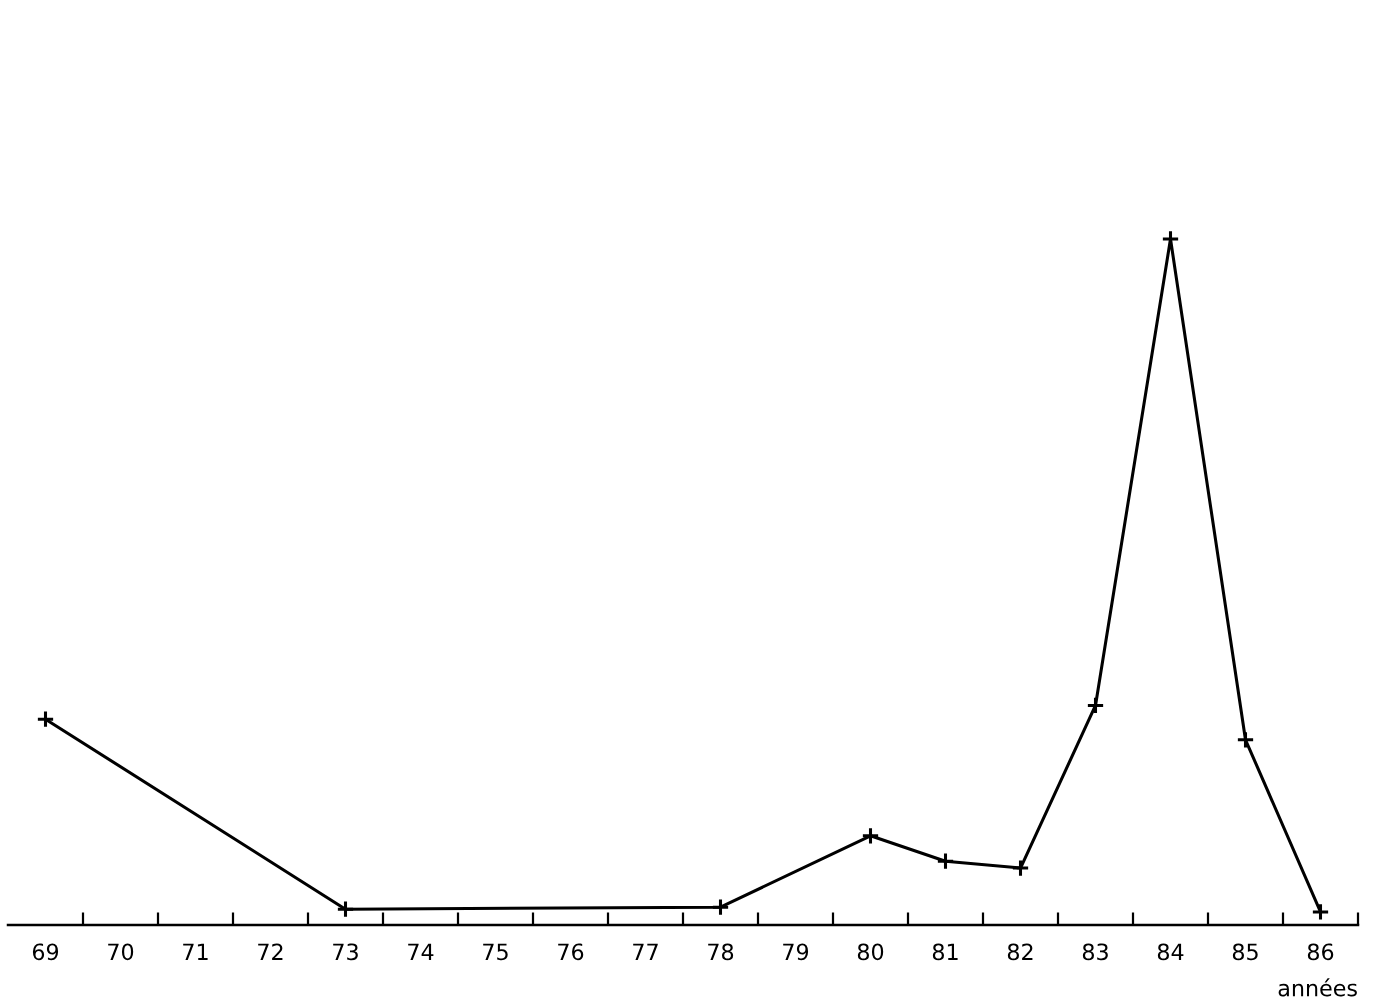  I want to click on x-tick-label: 70, so click(121, 952).